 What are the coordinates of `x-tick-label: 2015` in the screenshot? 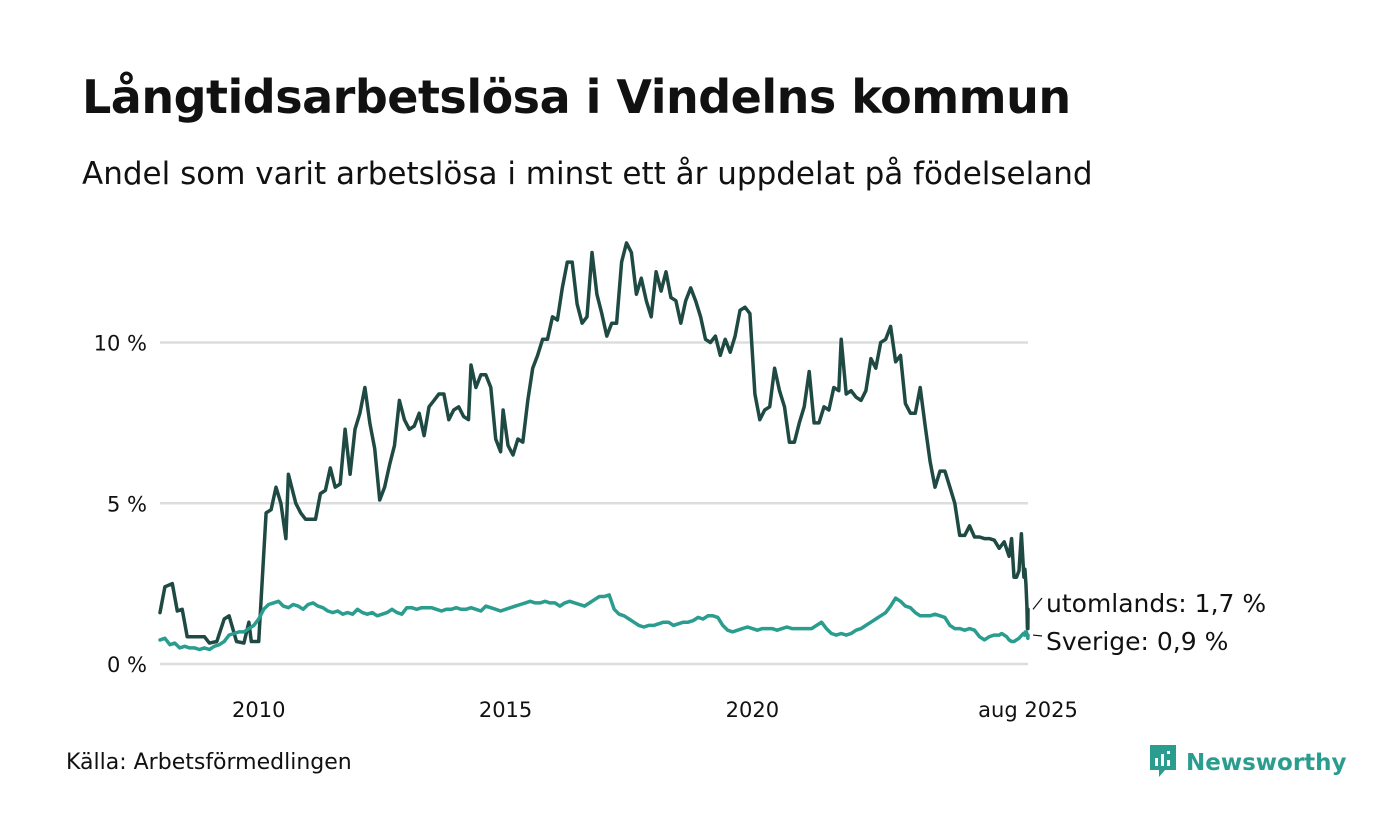 It's located at (505, 710).